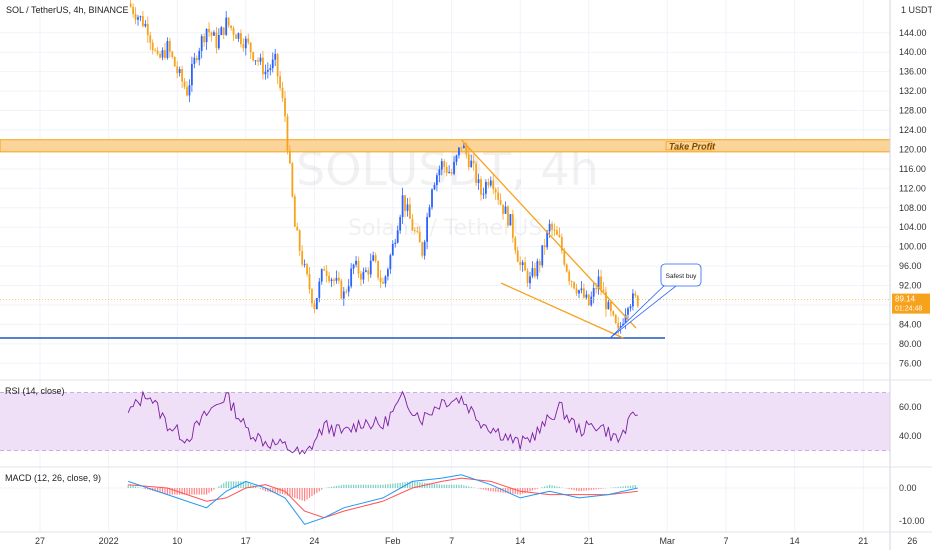 Image resolution: width=932 pixels, height=555 pixels. I want to click on rsi-tick-label: 40.00, so click(910, 436).